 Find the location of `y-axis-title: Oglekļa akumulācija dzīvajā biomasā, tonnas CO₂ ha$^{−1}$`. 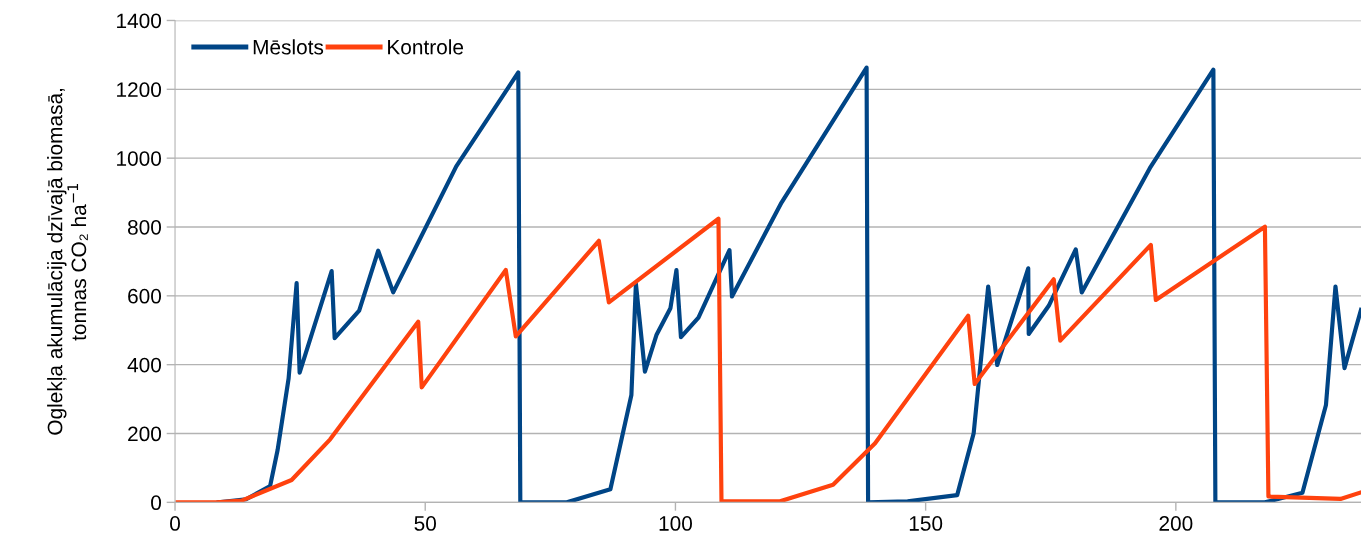

y-axis-title: Oglekļa akumulācija dzīvajā biomasā, tonnas CO₂ ha$^{−1}$ is located at coordinates (67, 262).